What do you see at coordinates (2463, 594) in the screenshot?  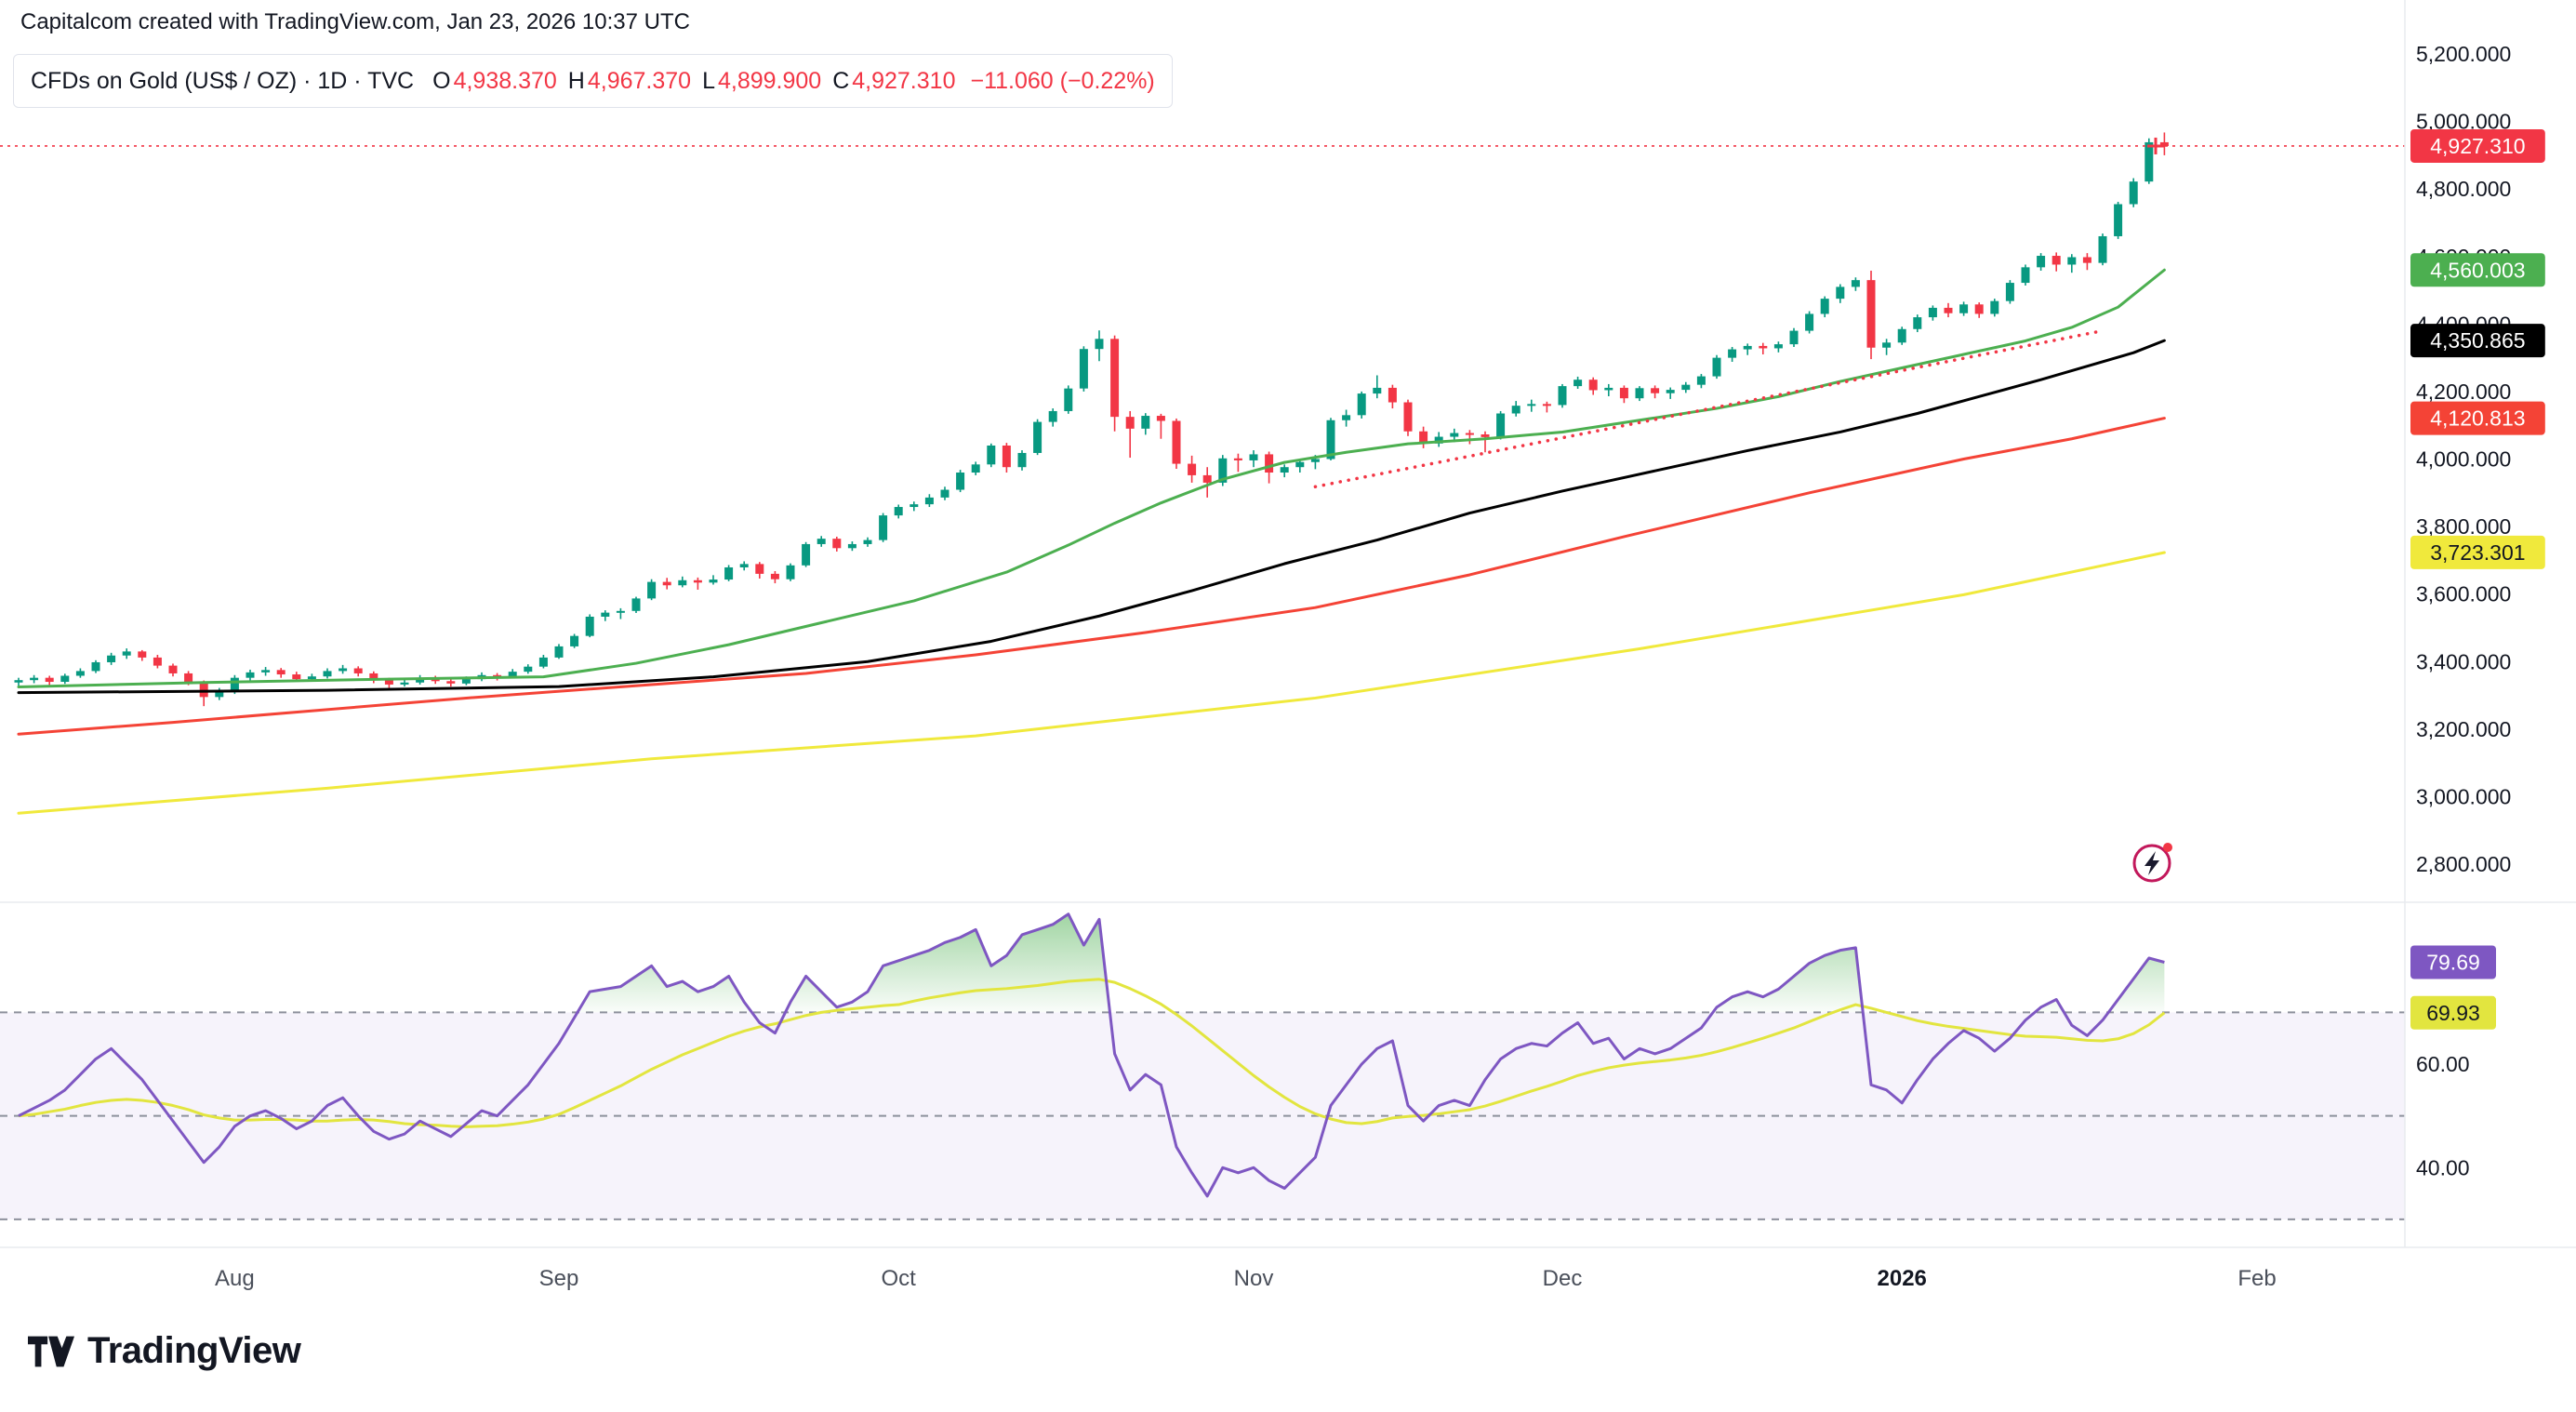 I see `price-tick-label: 3,600.000` at bounding box center [2463, 594].